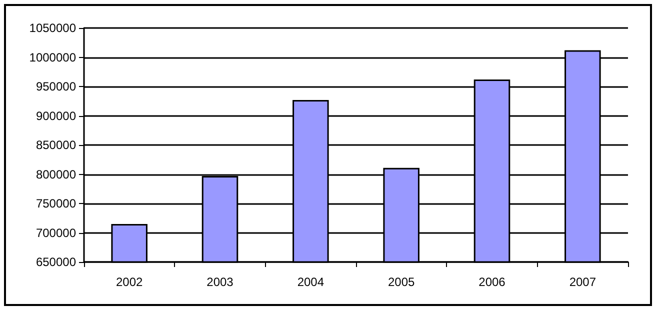 This screenshot has height=315, width=660. What do you see at coordinates (220, 282) in the screenshot?
I see `x-tick-label: 2003` at bounding box center [220, 282].